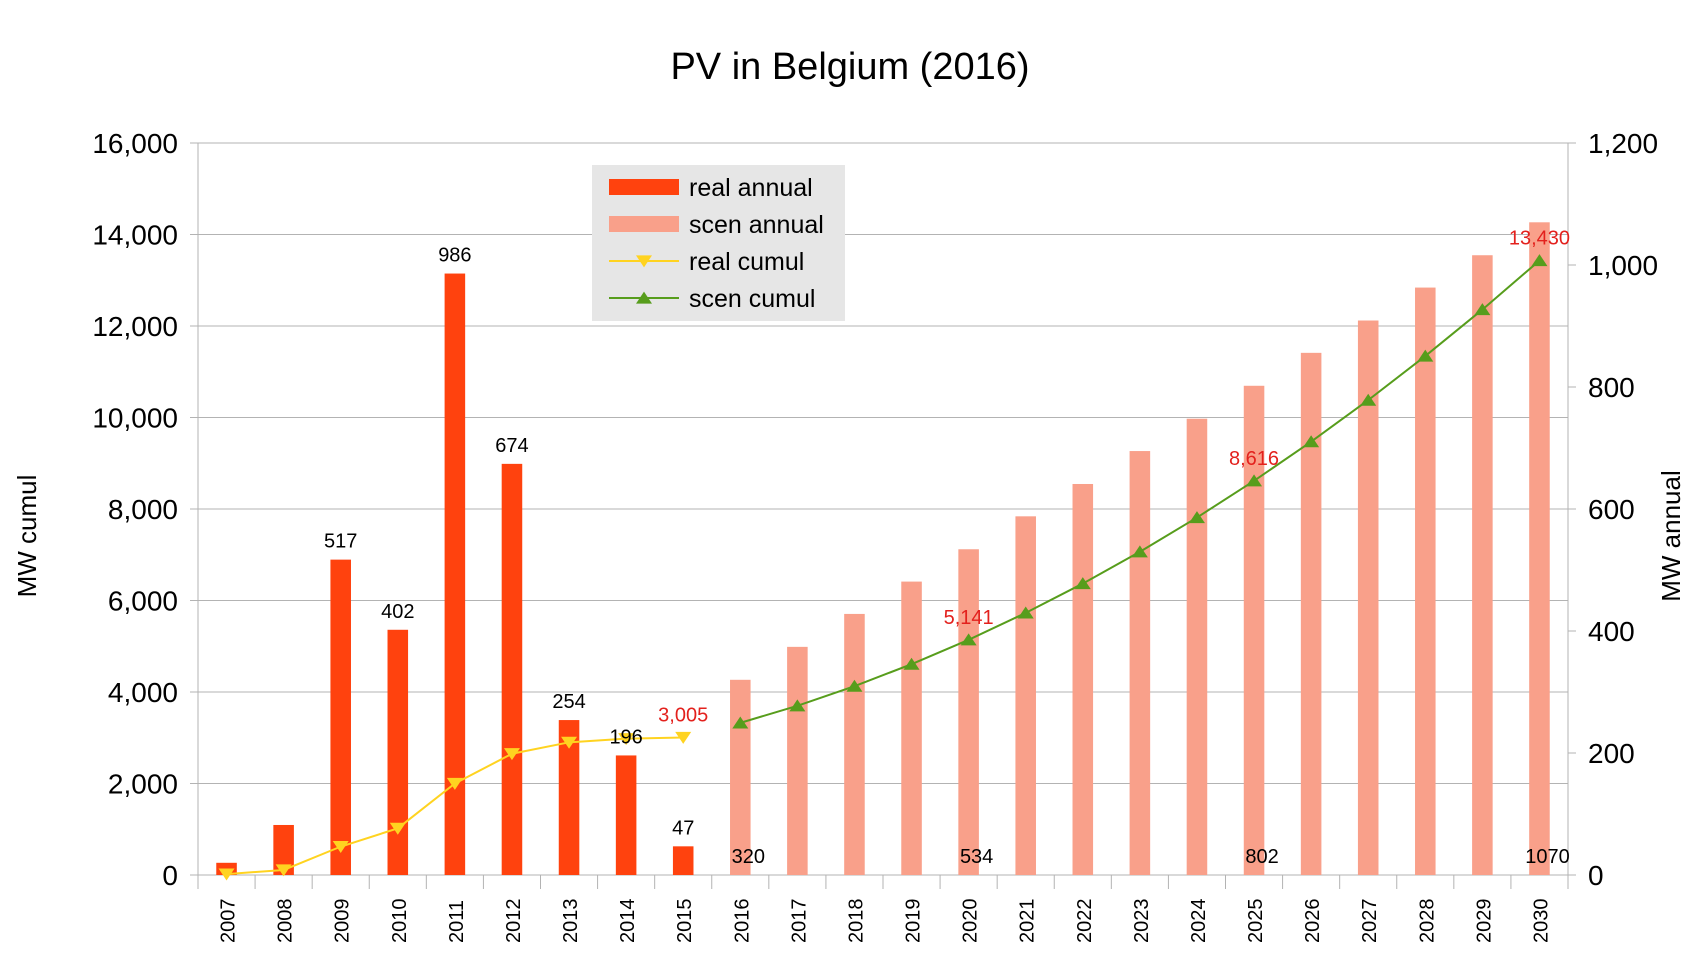 This screenshot has height=963, width=1700. What do you see at coordinates (644, 224) in the screenshot?
I see `legend-swatch-scen-annual` at bounding box center [644, 224].